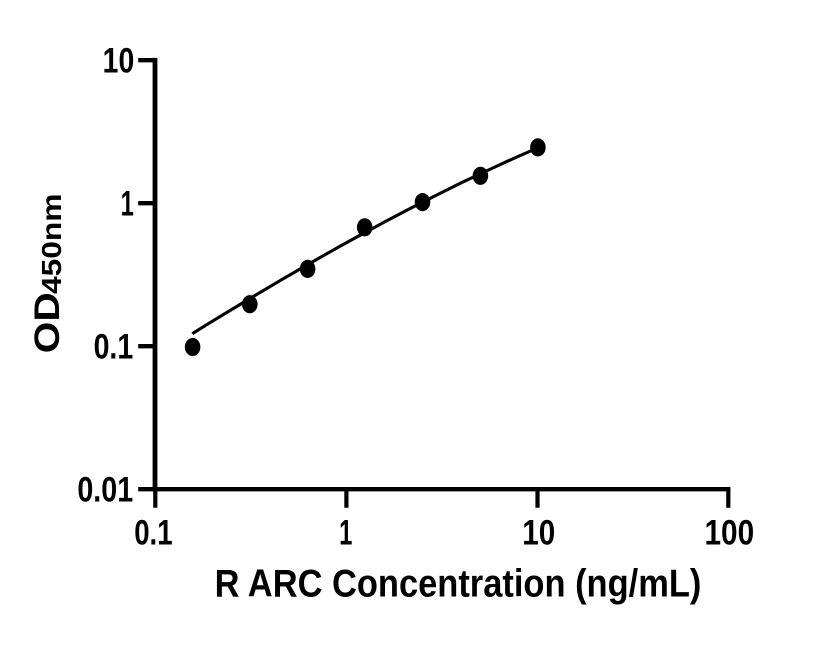 This screenshot has width=816, height=645. Describe the element at coordinates (729, 532) in the screenshot. I see `svg-text: 100` at that location.